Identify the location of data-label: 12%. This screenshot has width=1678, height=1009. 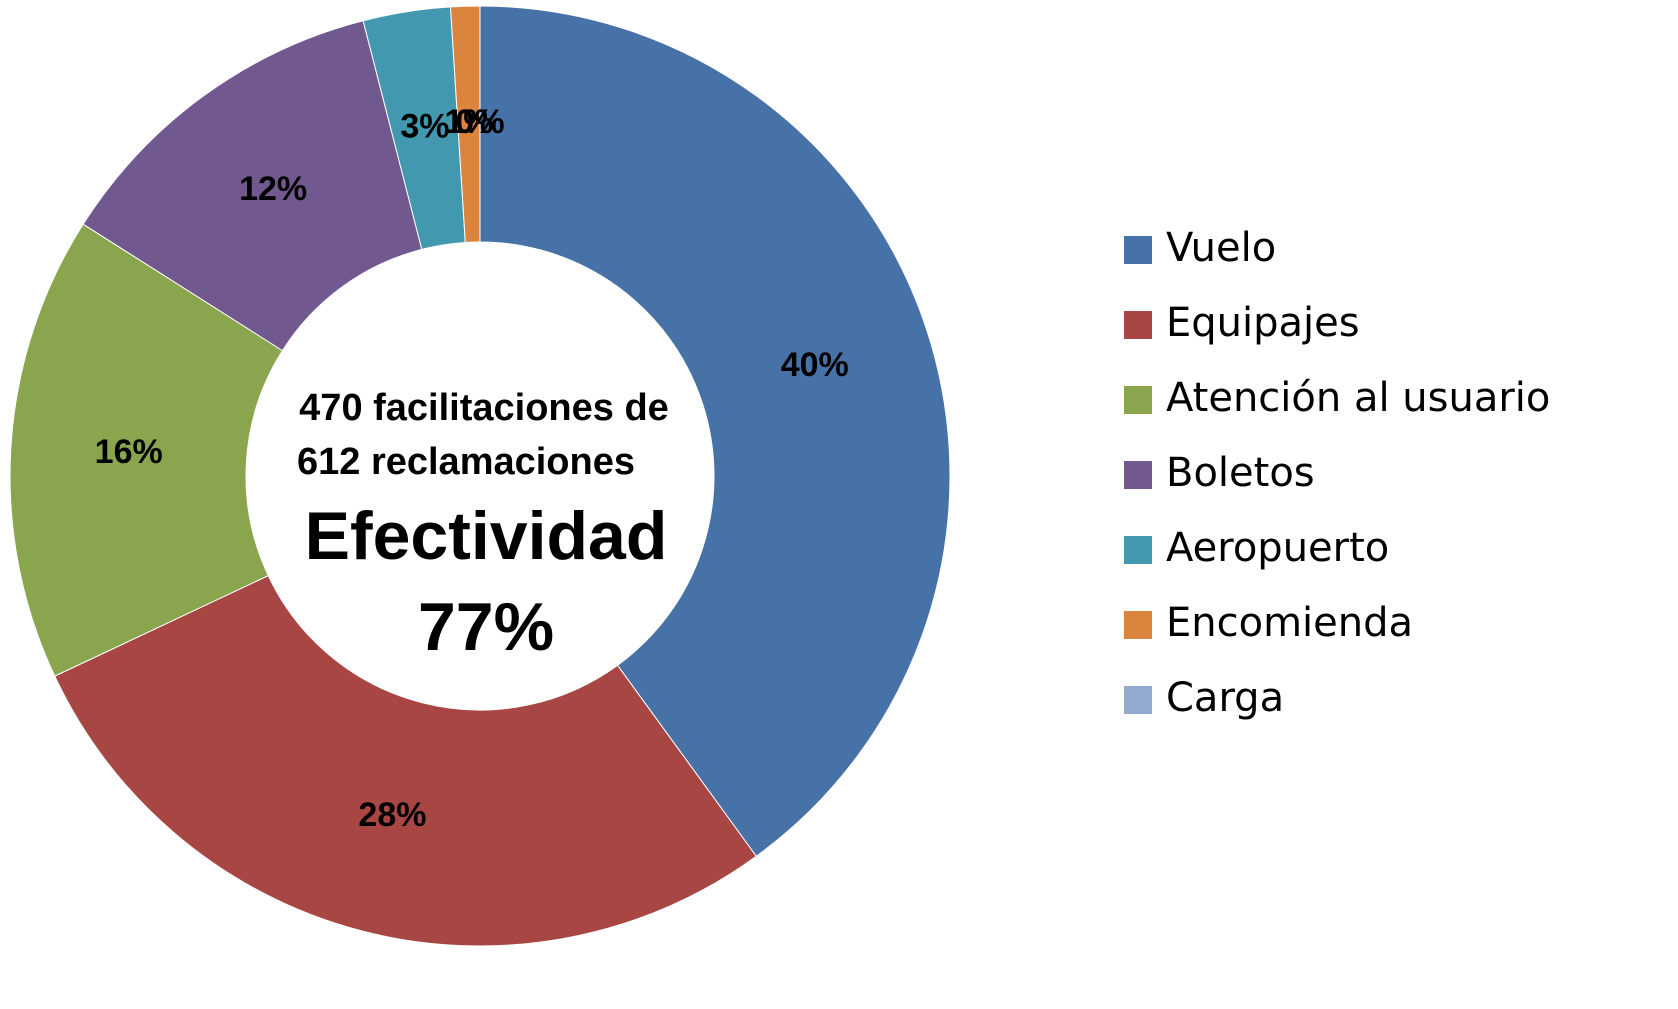
(273, 189).